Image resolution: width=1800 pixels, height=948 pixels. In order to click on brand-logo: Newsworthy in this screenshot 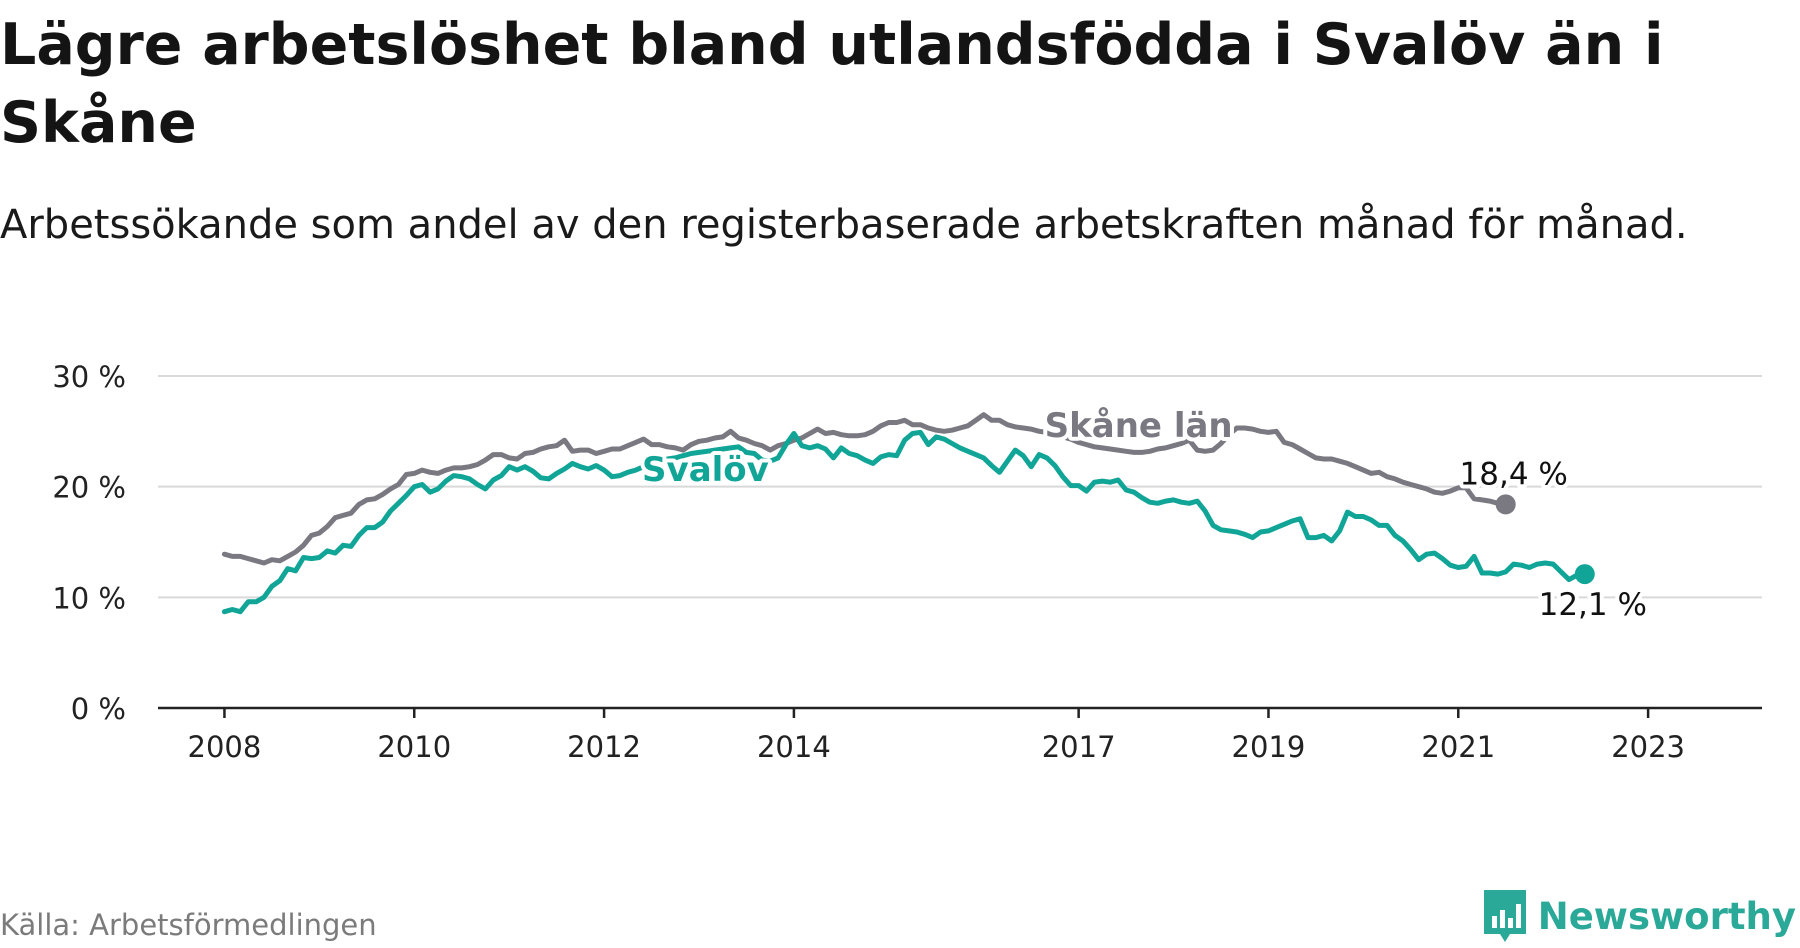, I will do `click(1639, 916)`.